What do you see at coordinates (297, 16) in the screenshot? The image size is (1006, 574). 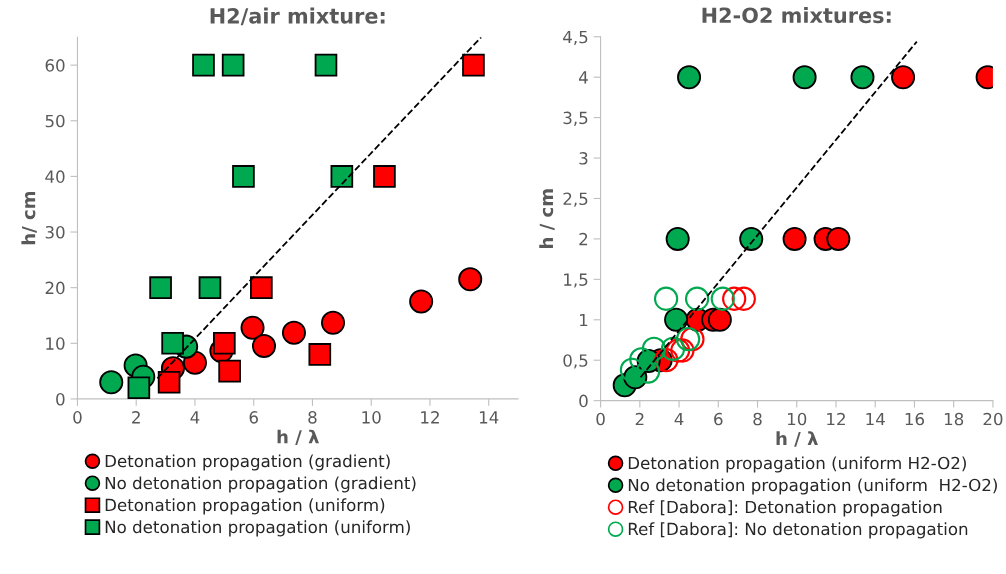 I see `chart-title: H2/air mixture:` at bounding box center [297, 16].